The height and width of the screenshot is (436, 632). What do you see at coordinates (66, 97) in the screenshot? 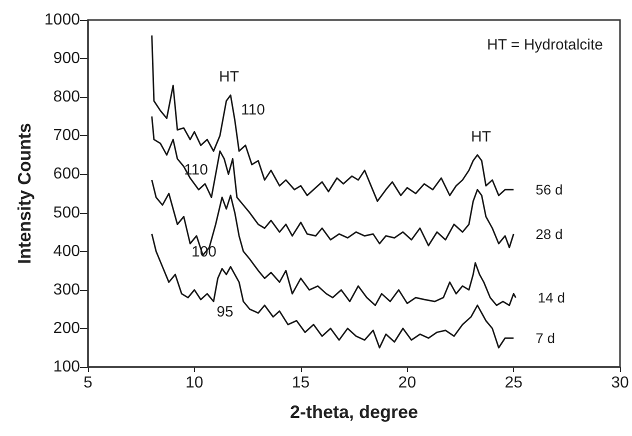
I see `y-tick-label: 800` at bounding box center [66, 97].